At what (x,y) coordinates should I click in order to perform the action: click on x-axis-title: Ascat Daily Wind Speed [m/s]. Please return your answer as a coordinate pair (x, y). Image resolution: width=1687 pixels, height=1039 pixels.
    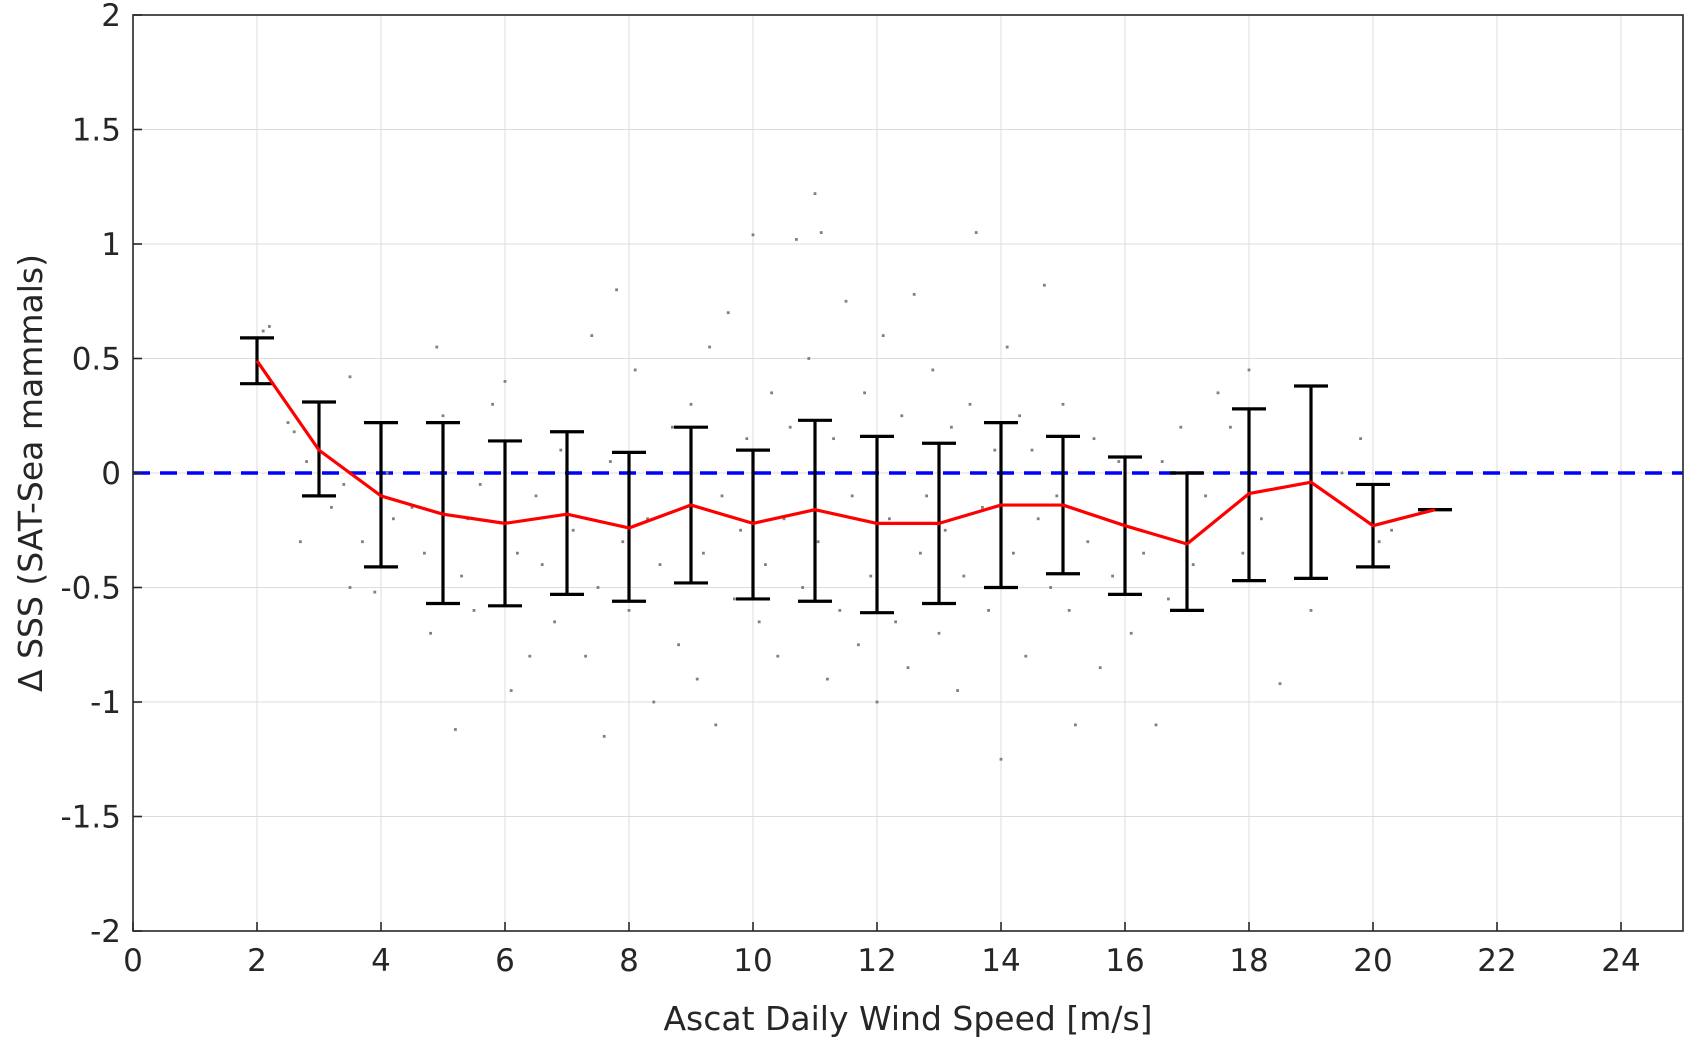
    Looking at the image, I should click on (907, 1018).